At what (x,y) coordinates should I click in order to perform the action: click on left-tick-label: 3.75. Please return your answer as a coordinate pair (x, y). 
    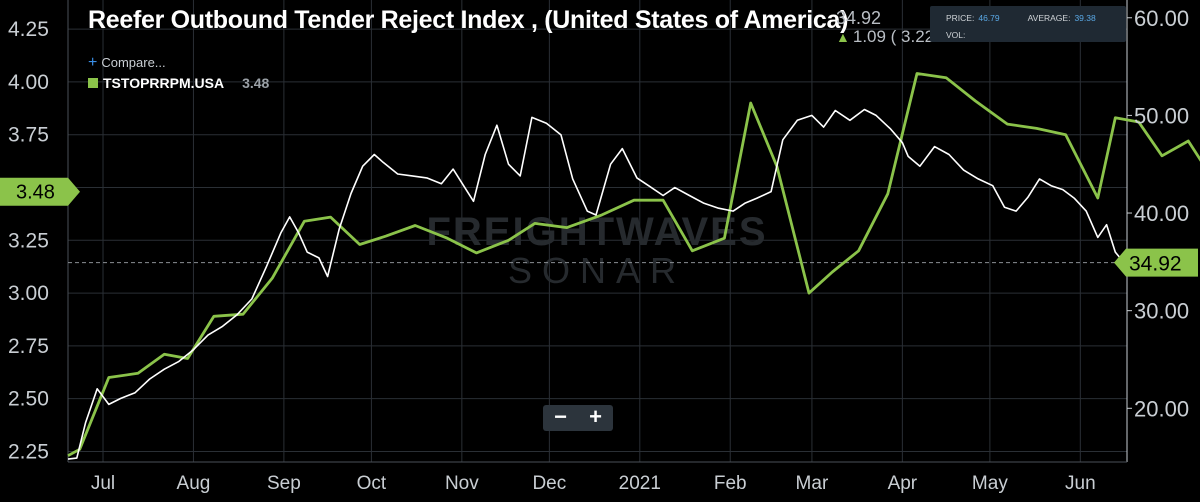
    Looking at the image, I should click on (28, 135).